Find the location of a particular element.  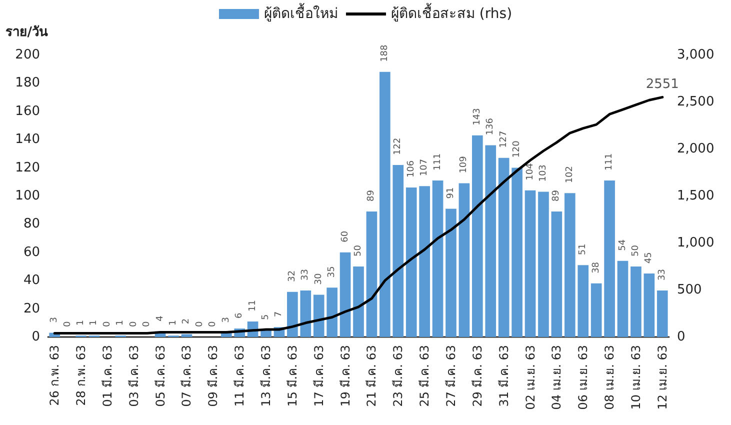

x-tick-label: 23 มี.ค. 63 is located at coordinates (398, 376).